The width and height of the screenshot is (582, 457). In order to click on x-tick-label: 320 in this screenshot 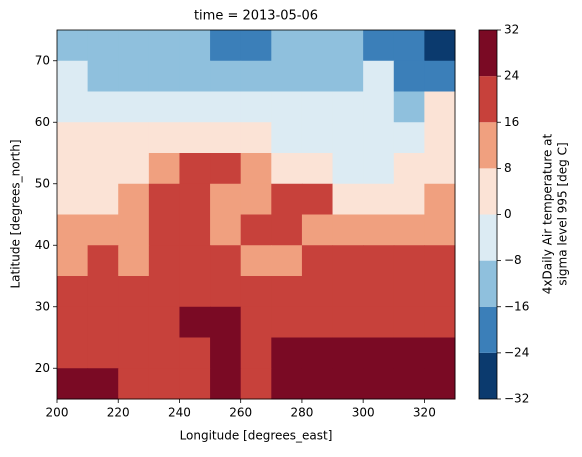, I will do `click(424, 413)`.